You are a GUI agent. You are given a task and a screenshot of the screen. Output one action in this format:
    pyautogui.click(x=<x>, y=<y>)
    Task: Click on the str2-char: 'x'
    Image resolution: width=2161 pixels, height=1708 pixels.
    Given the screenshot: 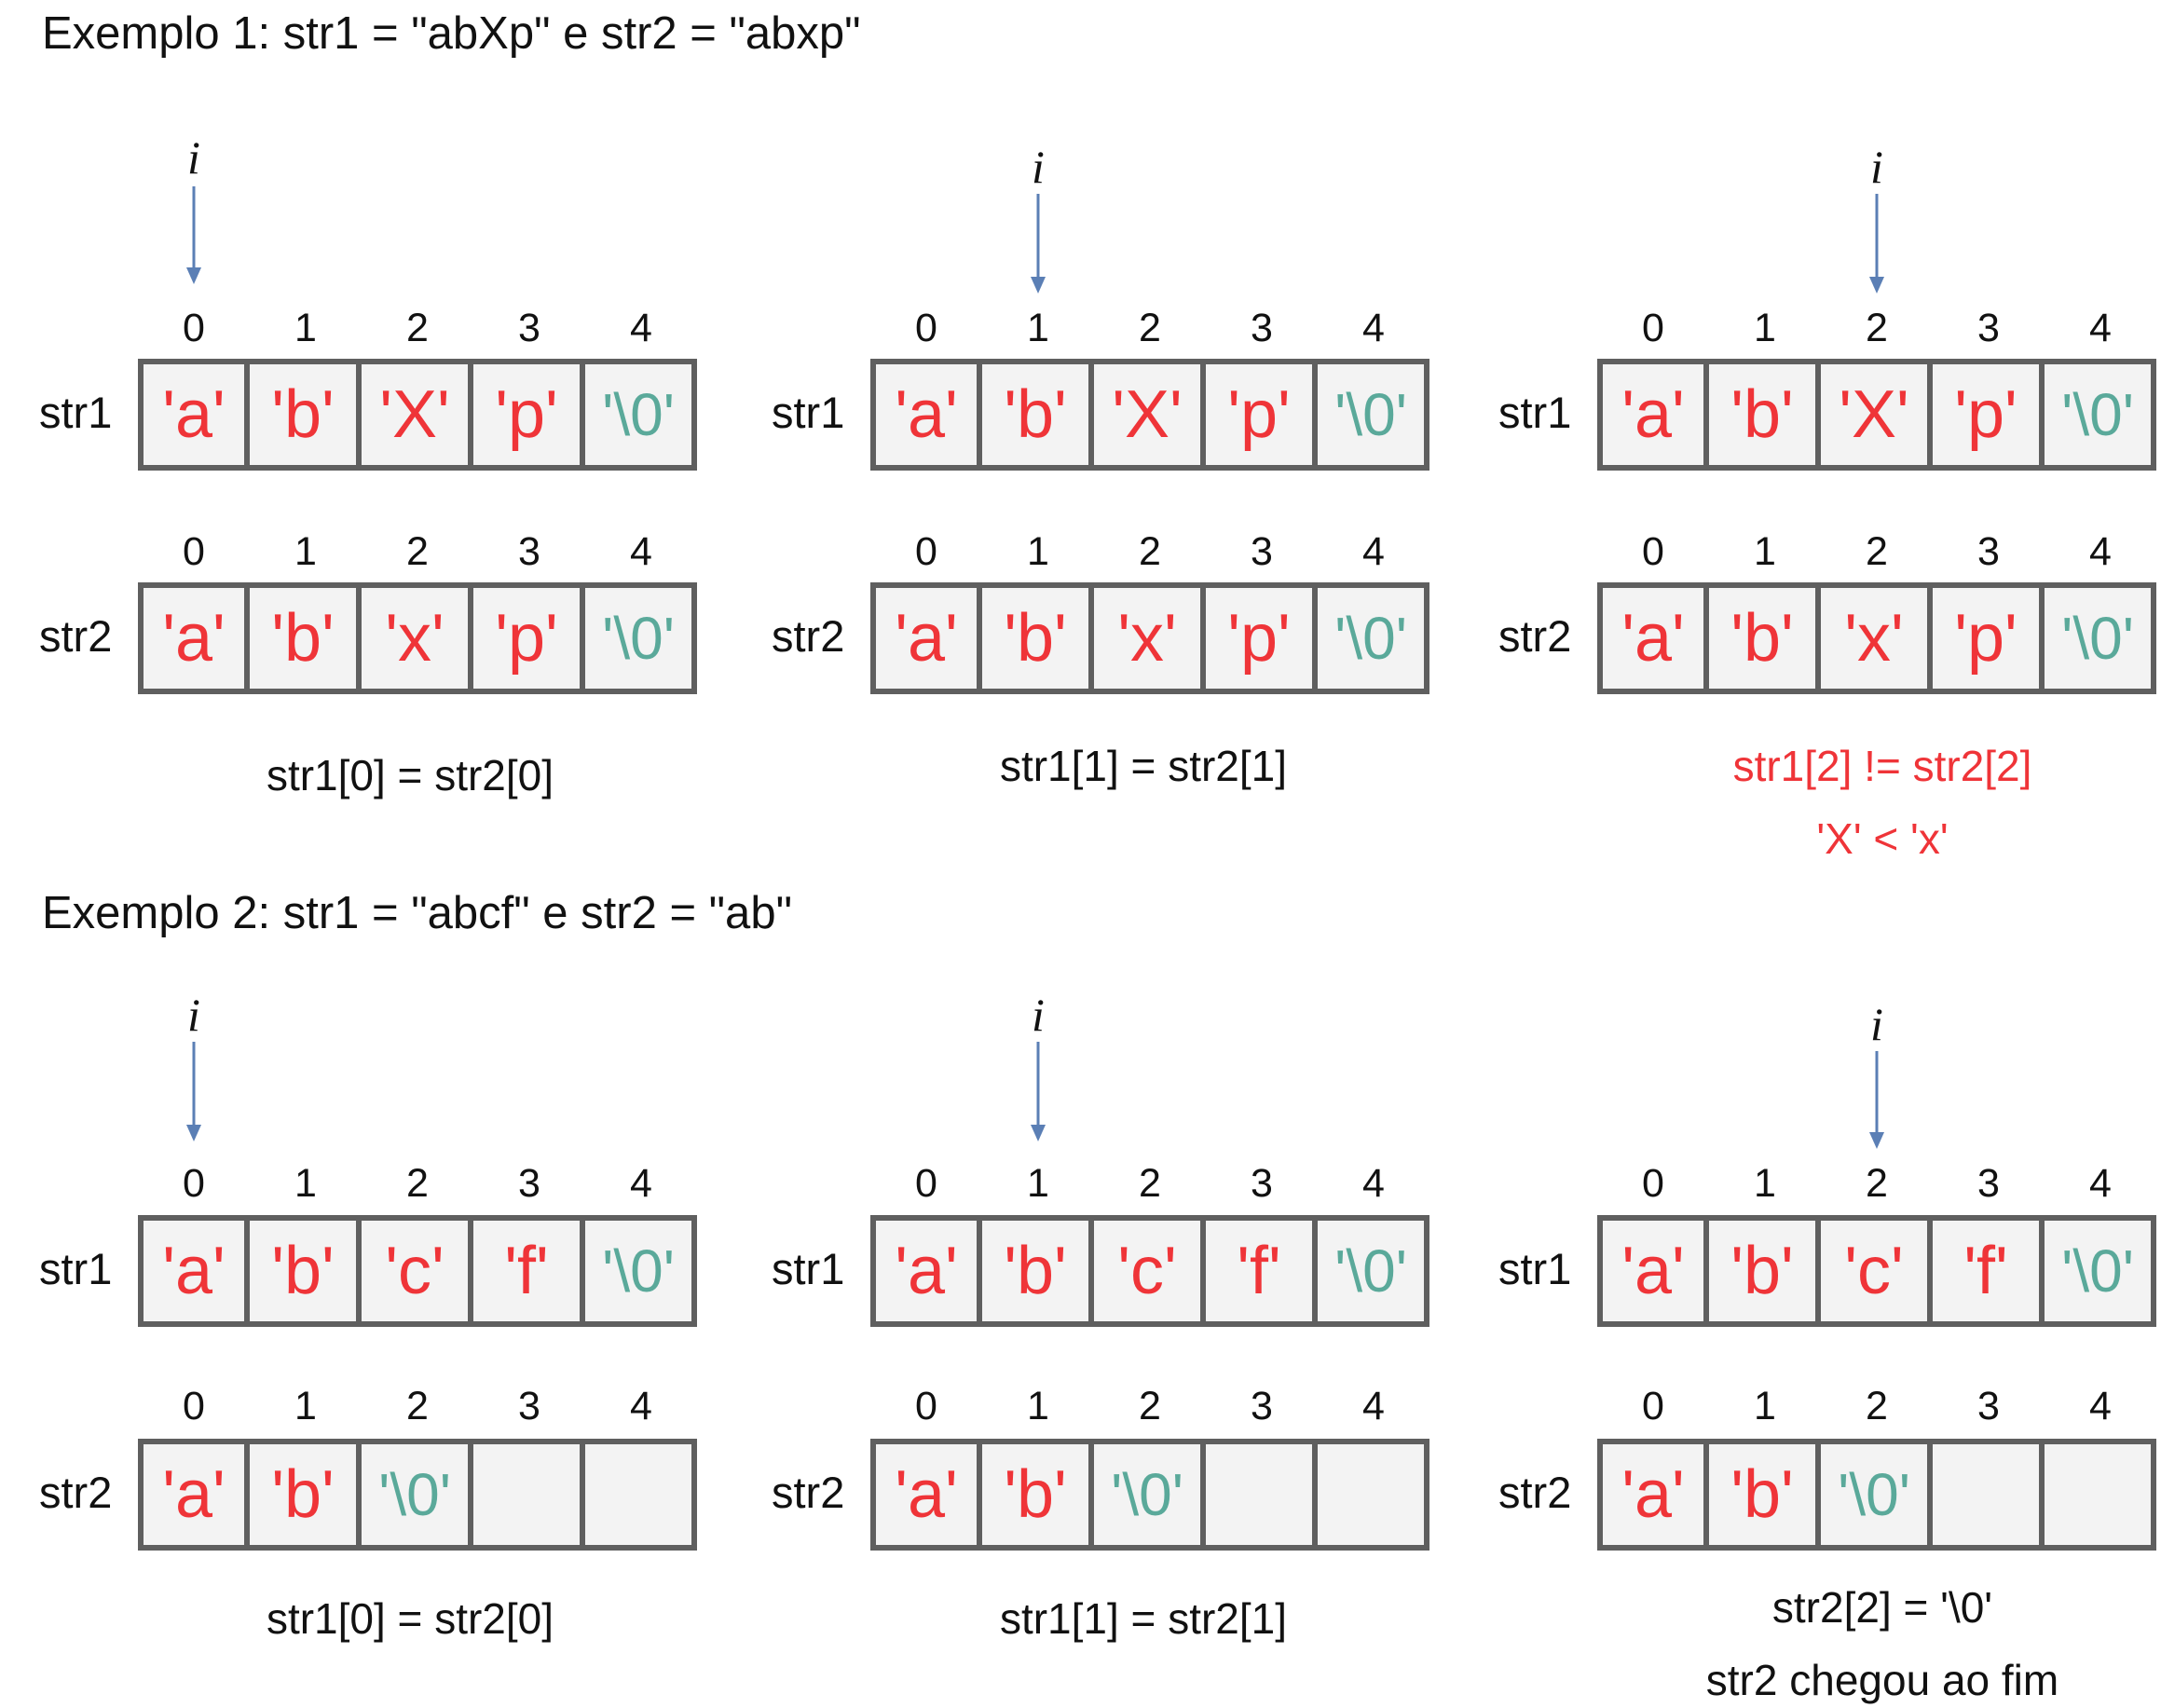 What is the action you would take?
    pyautogui.click(x=1874, y=638)
    